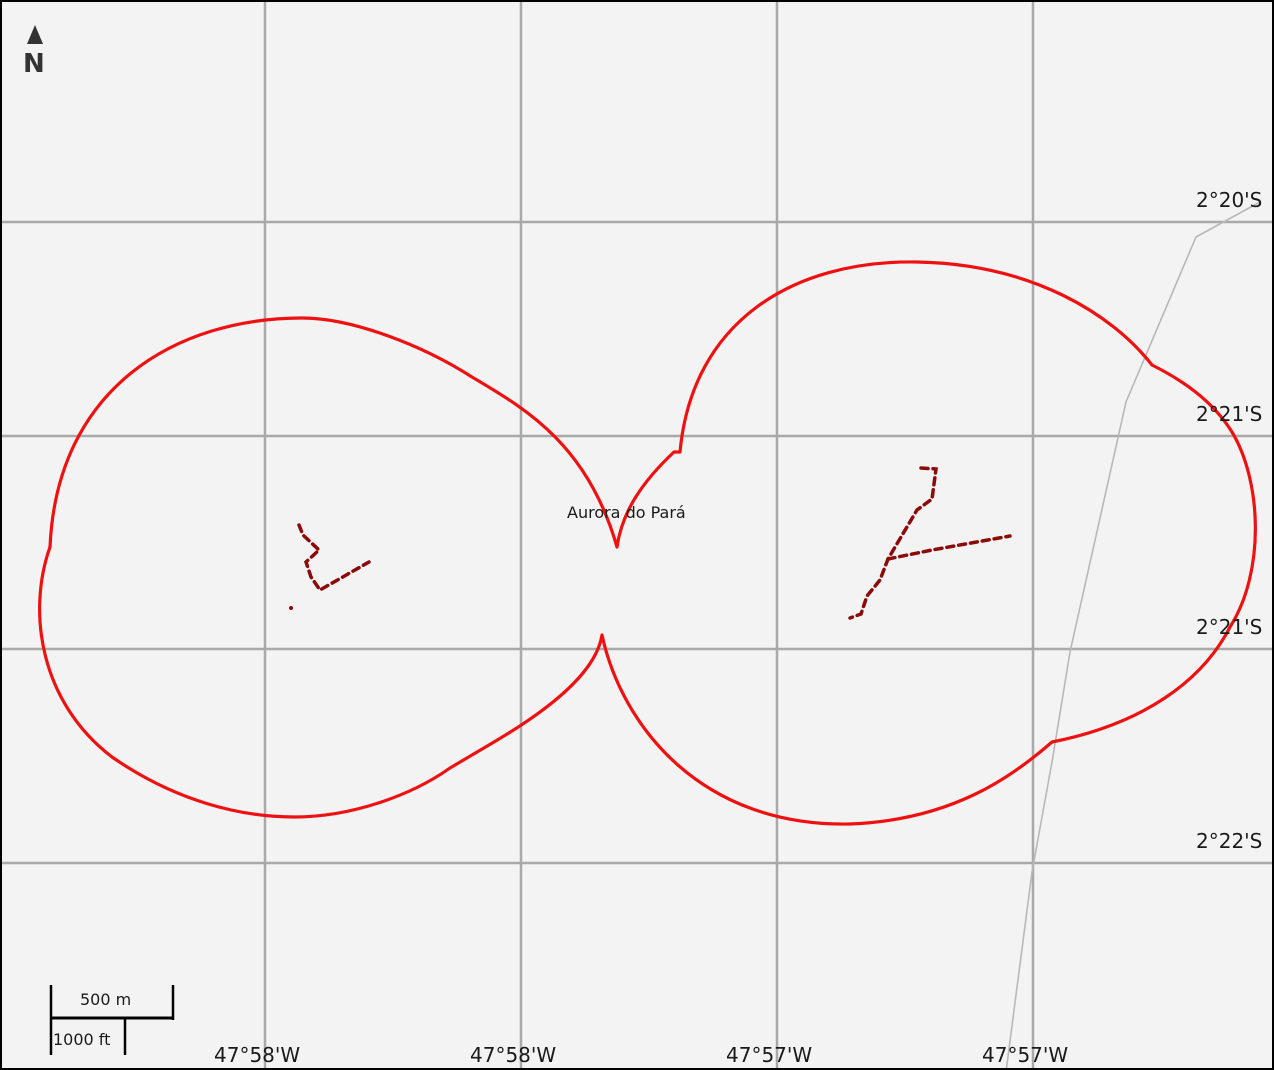 The image size is (1274, 1070). I want to click on track-left, so click(330, 566).